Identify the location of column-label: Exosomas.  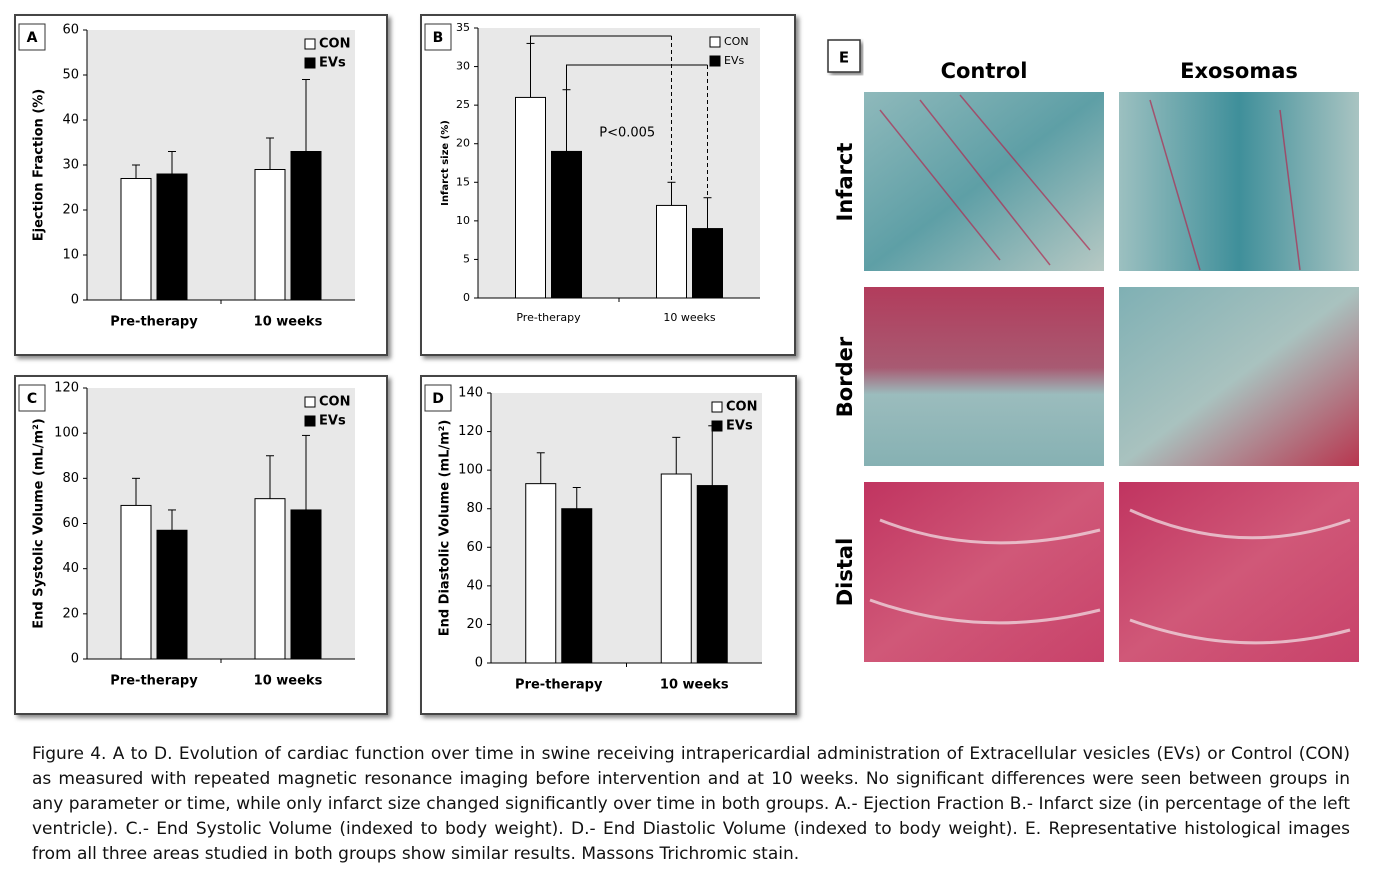
(1239, 71).